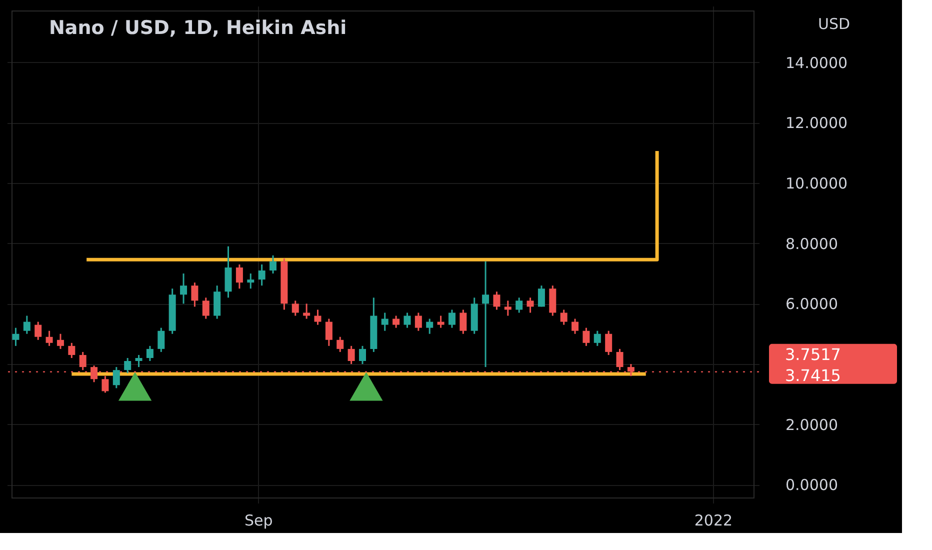 This screenshot has height=550, width=932. Describe the element at coordinates (812, 425) in the screenshot. I see `y-tick-label: 2.0000` at that location.